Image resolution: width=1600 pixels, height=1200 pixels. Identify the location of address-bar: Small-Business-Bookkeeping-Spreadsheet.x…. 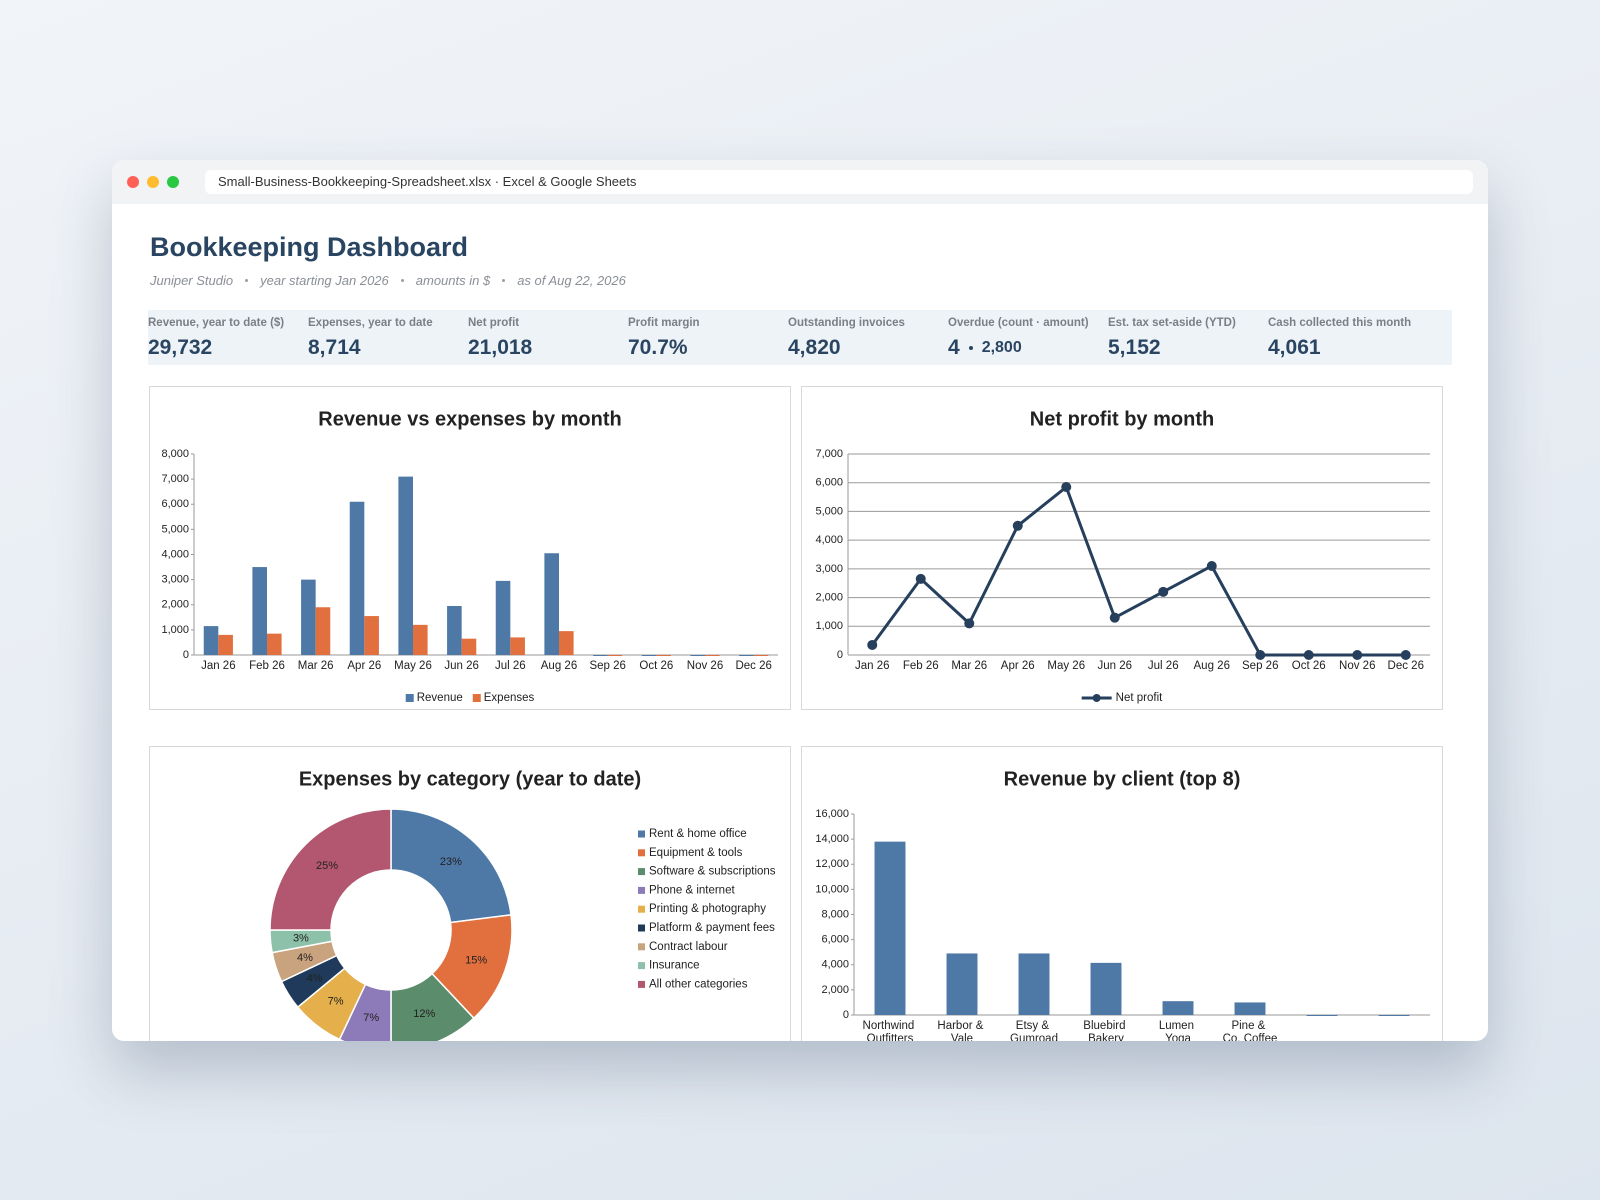
(839, 182).